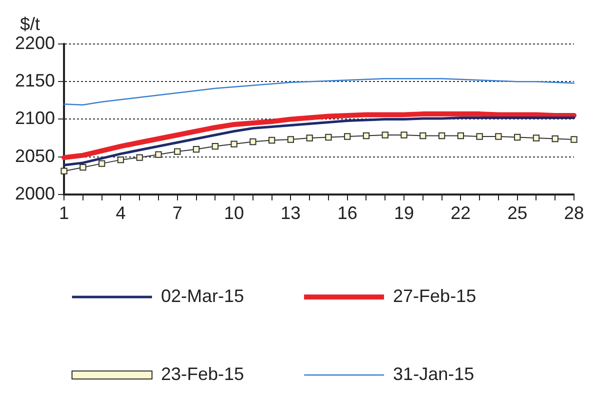 The height and width of the screenshot is (402, 598). I want to click on x-tick-label: 22, so click(460, 213).